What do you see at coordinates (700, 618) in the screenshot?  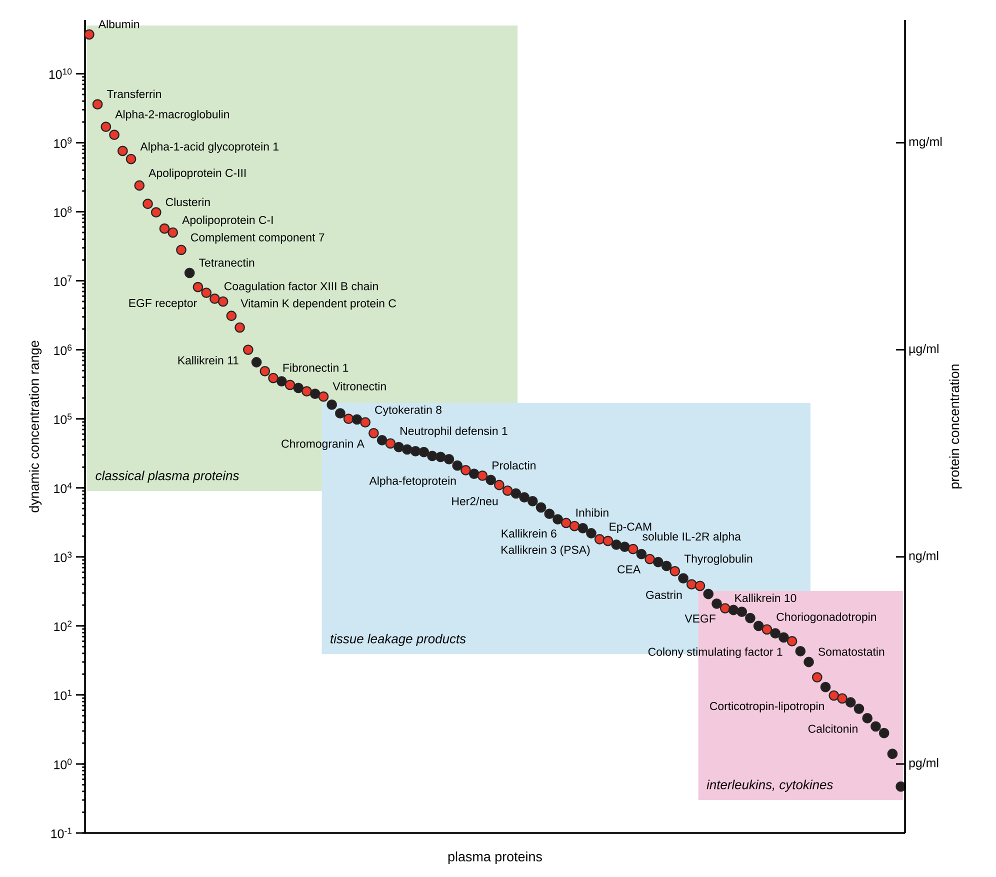 I see `annotation: VEGF` at bounding box center [700, 618].